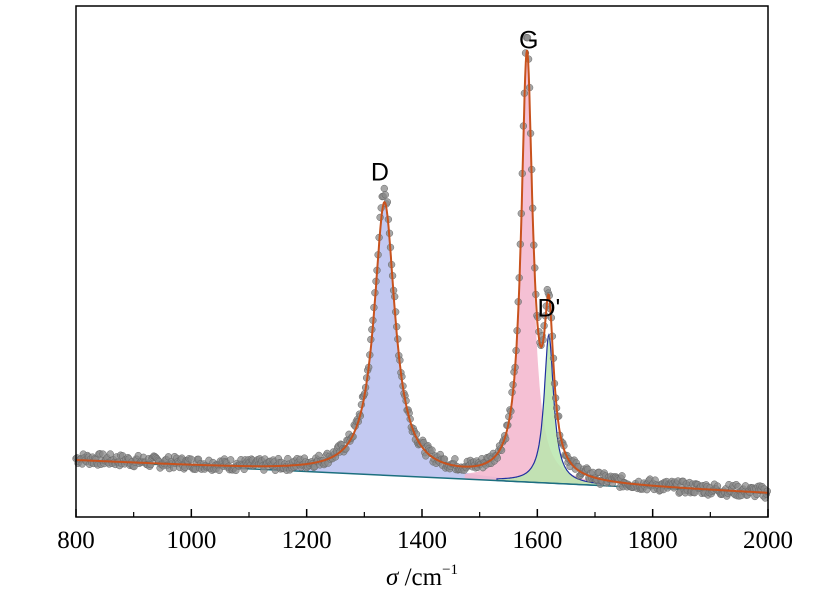  What do you see at coordinates (768, 540) in the screenshot?
I see `x-tick-label: 2000` at bounding box center [768, 540].